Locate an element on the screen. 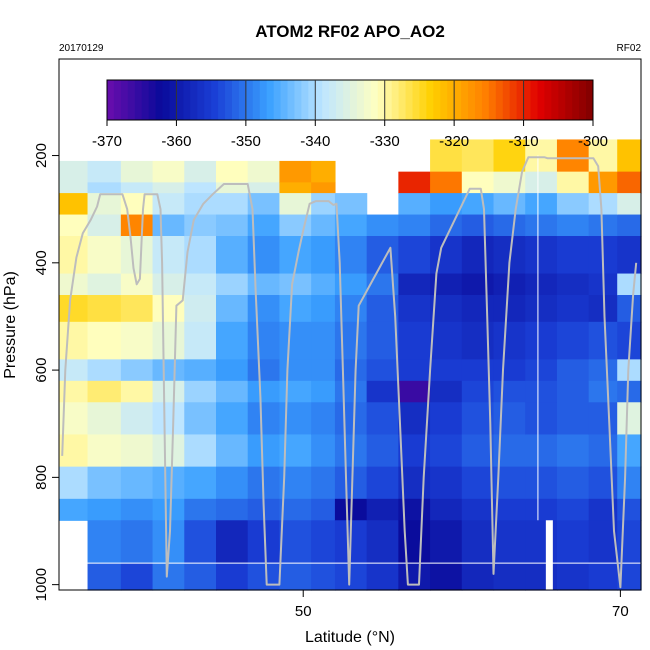 The image size is (650, 650). colorbar: -370 -360 -350 -340 -330 -320 -310 -300 is located at coordinates (350, 114).